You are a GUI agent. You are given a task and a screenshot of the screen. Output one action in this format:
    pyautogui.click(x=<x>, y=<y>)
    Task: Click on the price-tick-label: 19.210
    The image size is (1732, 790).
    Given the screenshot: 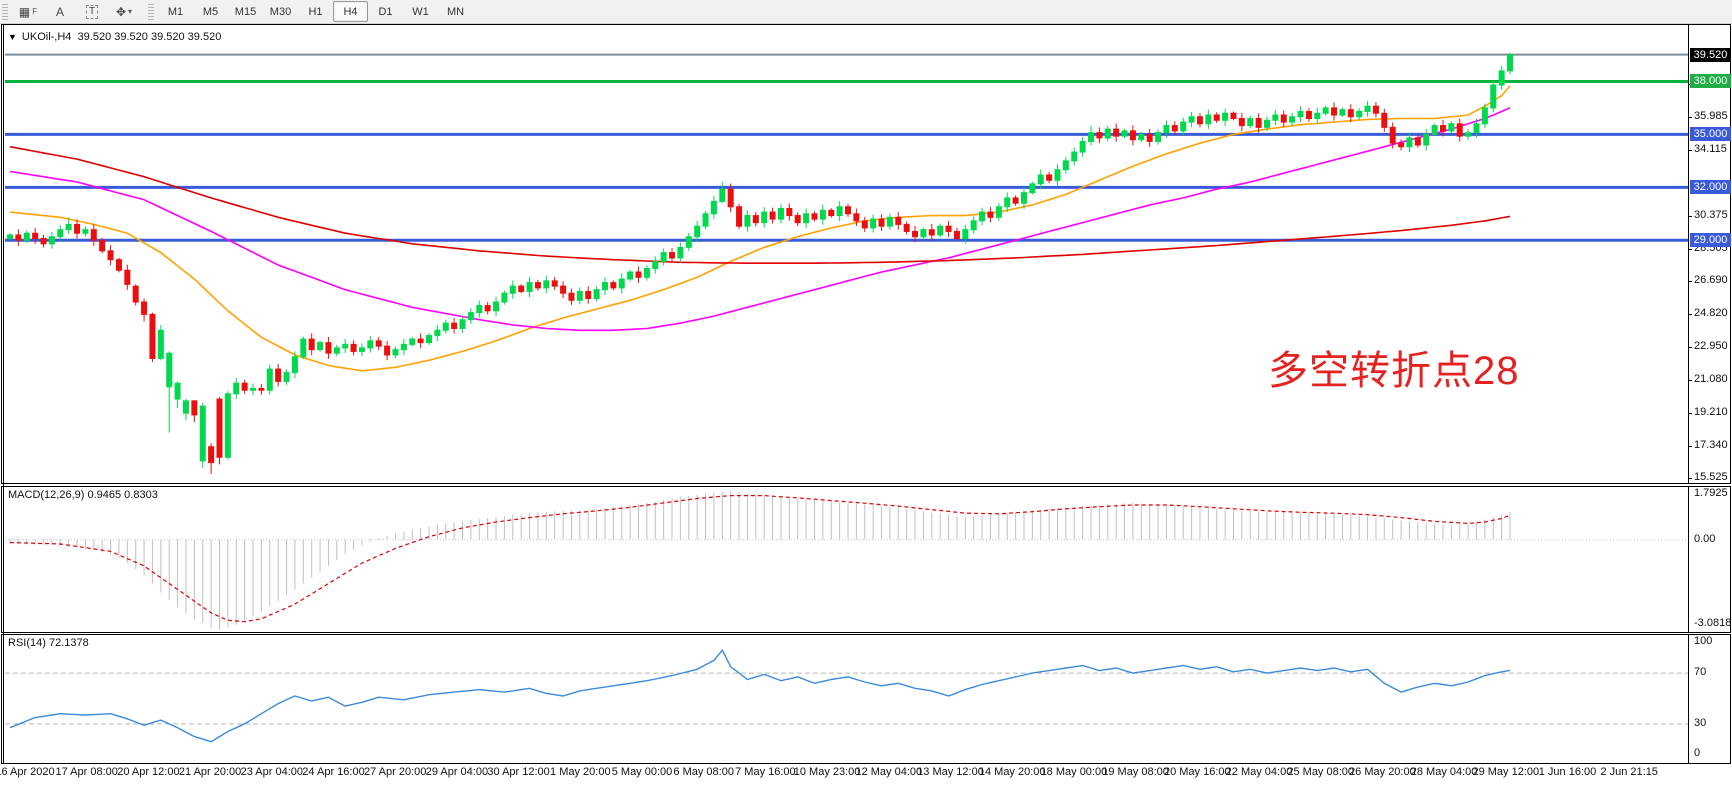 What is the action you would take?
    pyautogui.click(x=1711, y=412)
    